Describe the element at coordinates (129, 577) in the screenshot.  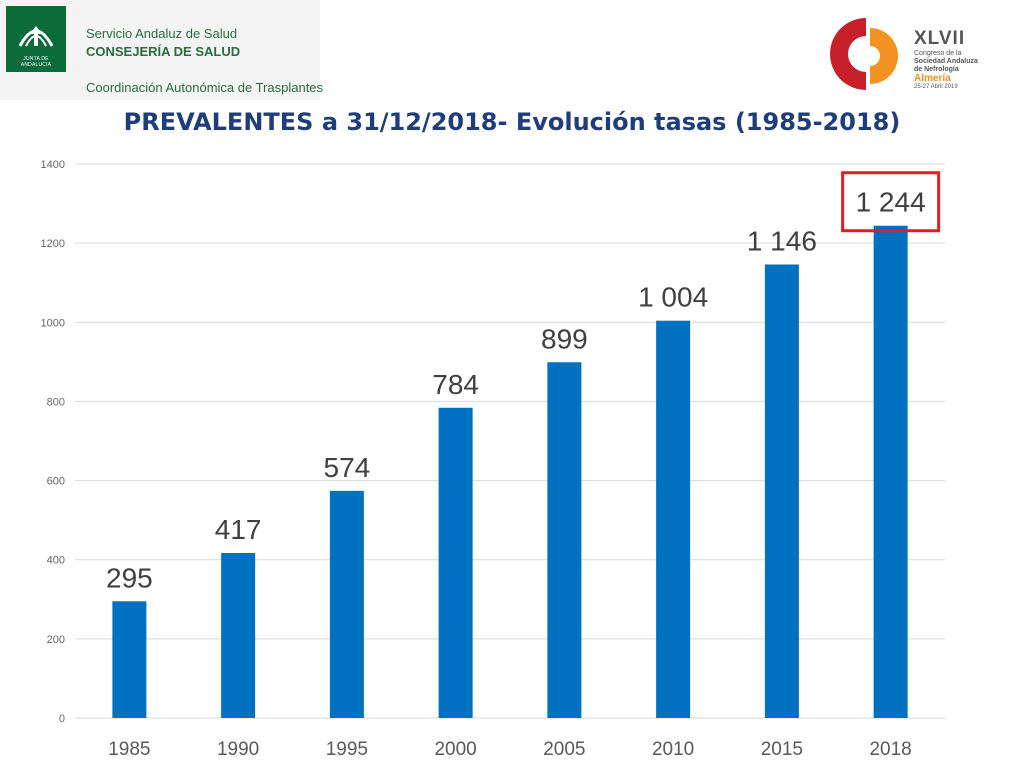
I see `data-label: 295` at that location.